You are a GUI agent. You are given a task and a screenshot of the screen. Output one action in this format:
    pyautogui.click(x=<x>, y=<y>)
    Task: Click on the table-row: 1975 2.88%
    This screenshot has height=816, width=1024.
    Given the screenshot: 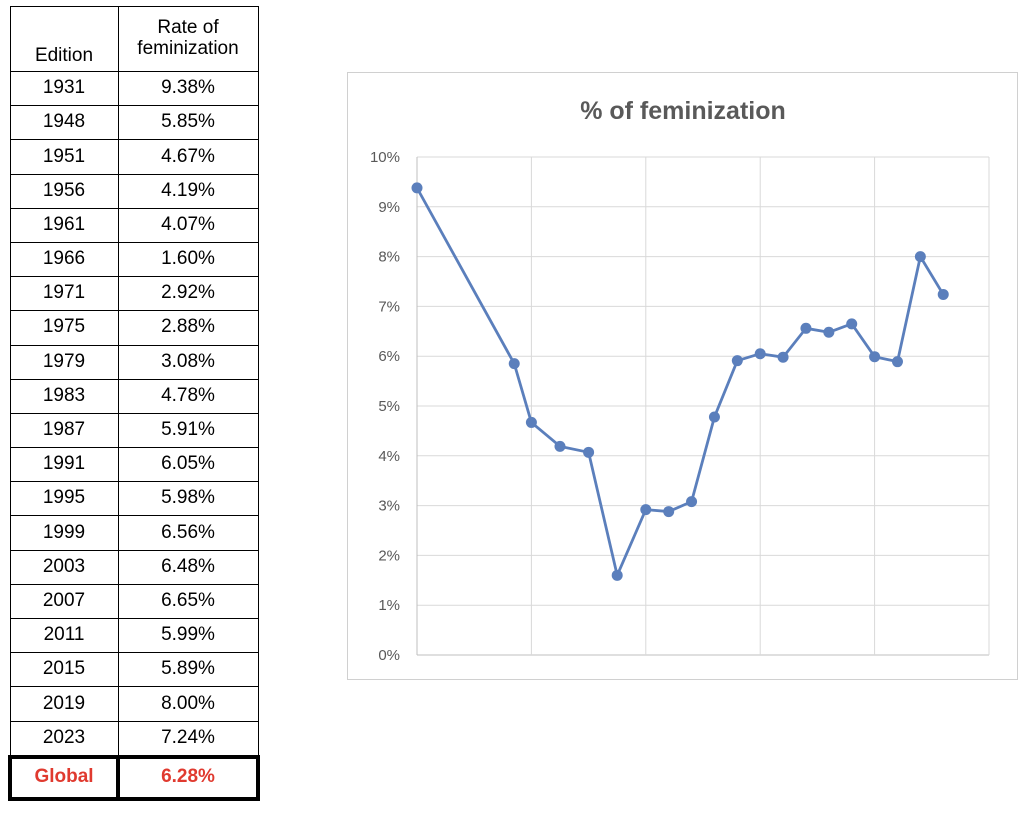 What is the action you would take?
    pyautogui.click(x=134, y=328)
    